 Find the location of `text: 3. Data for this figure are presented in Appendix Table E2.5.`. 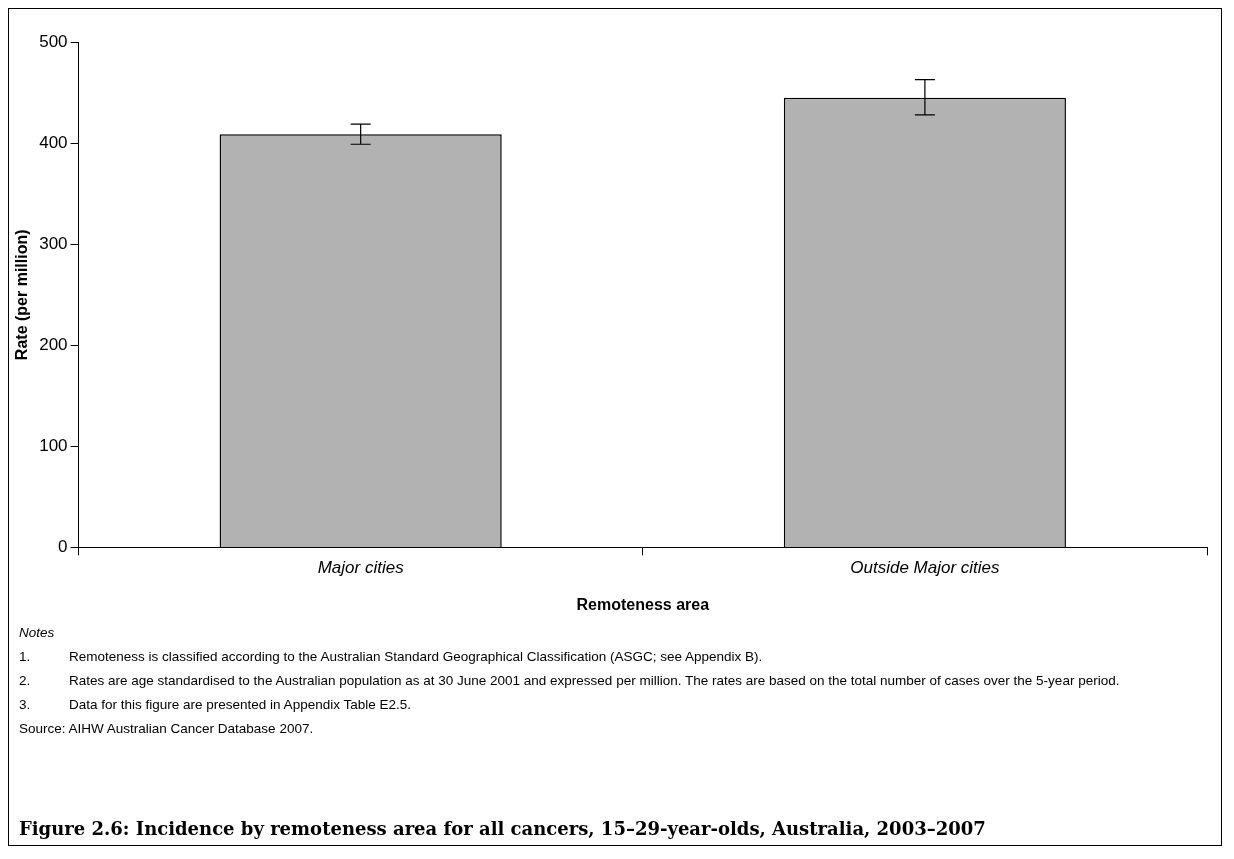

text: 3. Data for this figure are presented in Appendix Table E2.5. is located at coordinates (215, 704).